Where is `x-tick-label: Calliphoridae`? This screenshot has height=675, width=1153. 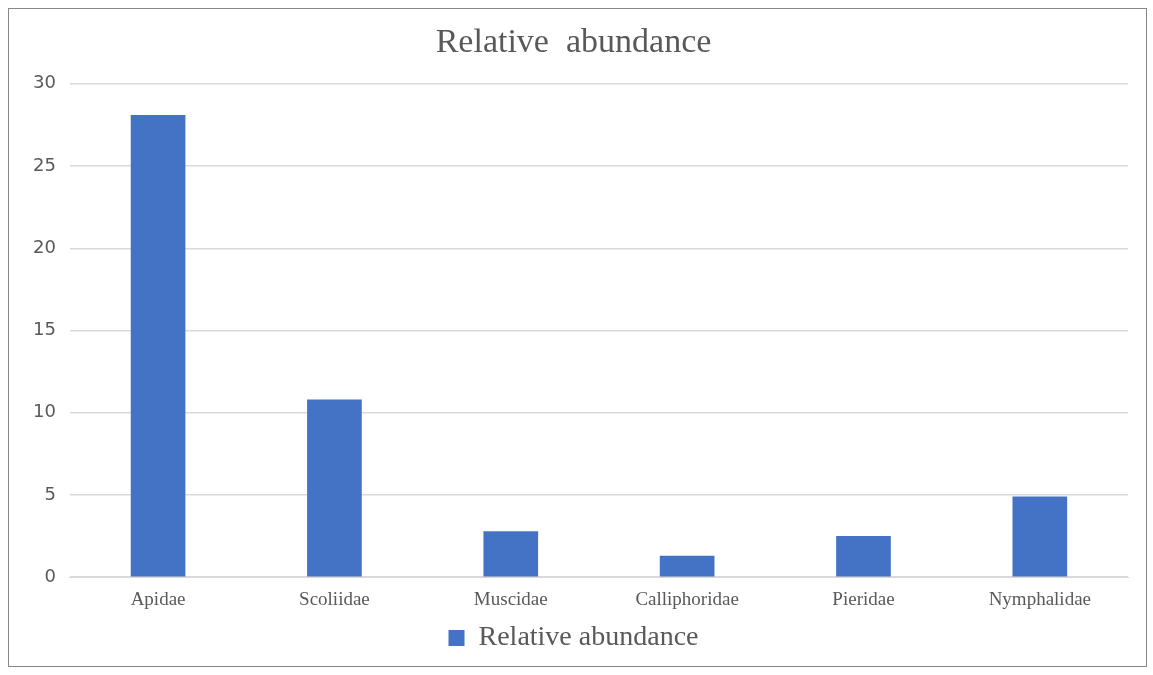
x-tick-label: Calliphoridae is located at coordinates (687, 598).